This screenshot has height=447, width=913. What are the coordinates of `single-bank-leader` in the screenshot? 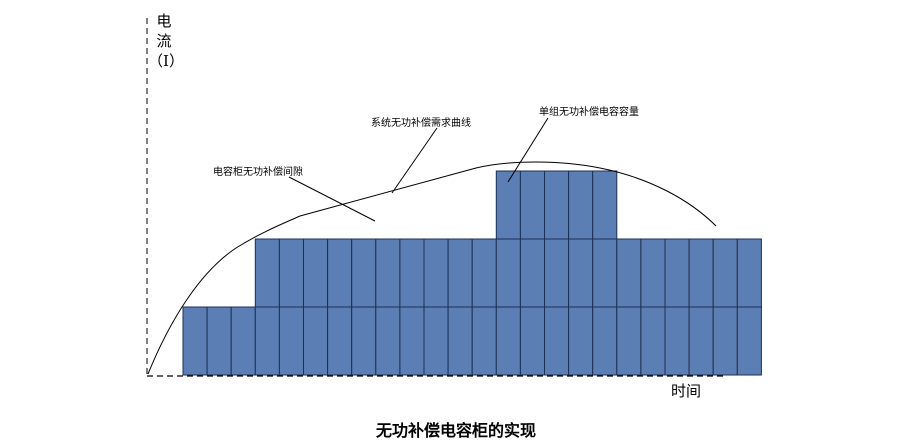 It's located at (528, 150).